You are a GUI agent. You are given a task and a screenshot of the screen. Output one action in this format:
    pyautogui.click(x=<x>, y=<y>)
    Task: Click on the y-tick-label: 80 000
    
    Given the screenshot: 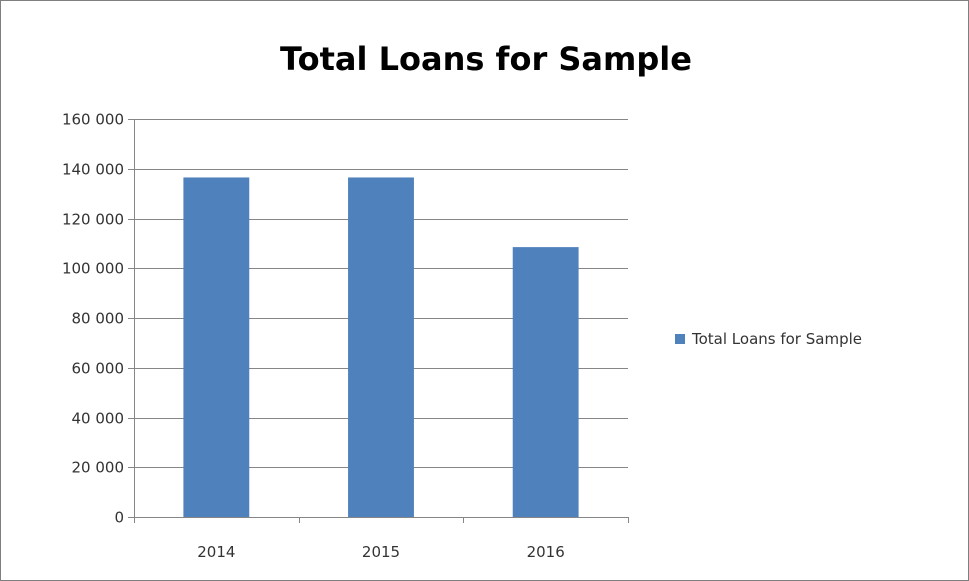 What is the action you would take?
    pyautogui.click(x=98, y=319)
    